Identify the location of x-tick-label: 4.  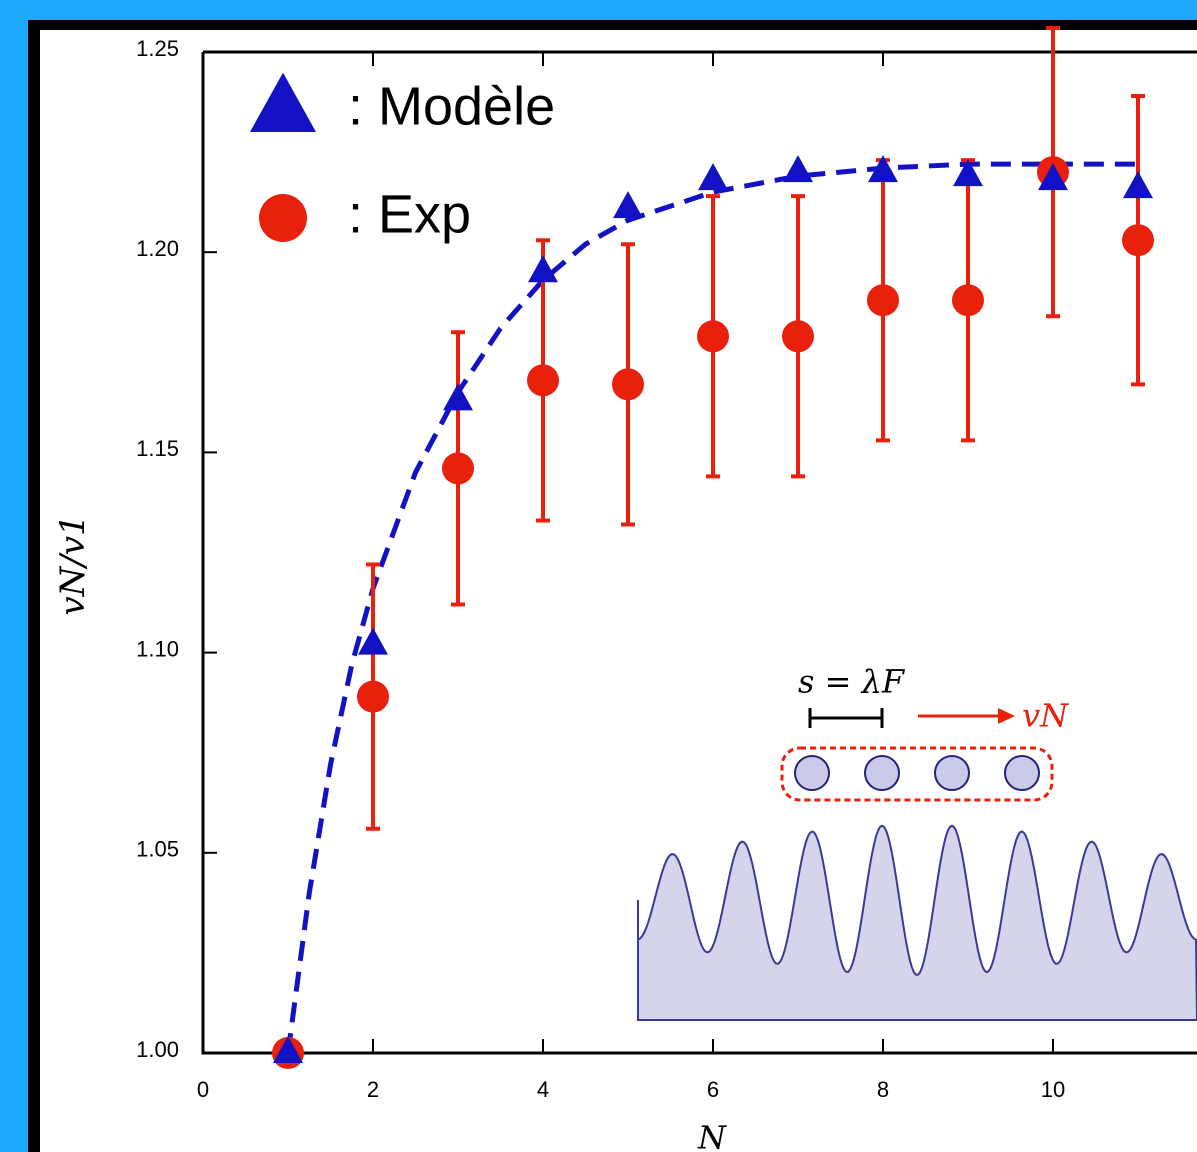
(543, 1089).